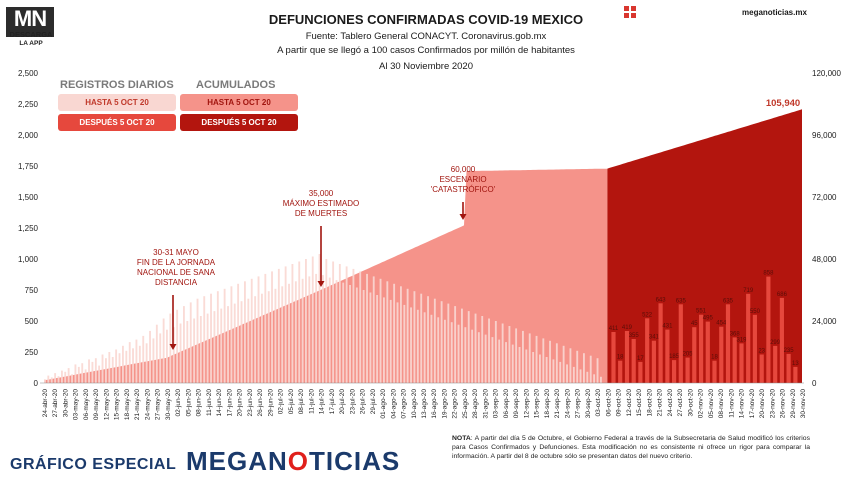  Describe the element at coordinates (661, 300) in the screenshot. I see `daily-bar-label: 643` at that location.